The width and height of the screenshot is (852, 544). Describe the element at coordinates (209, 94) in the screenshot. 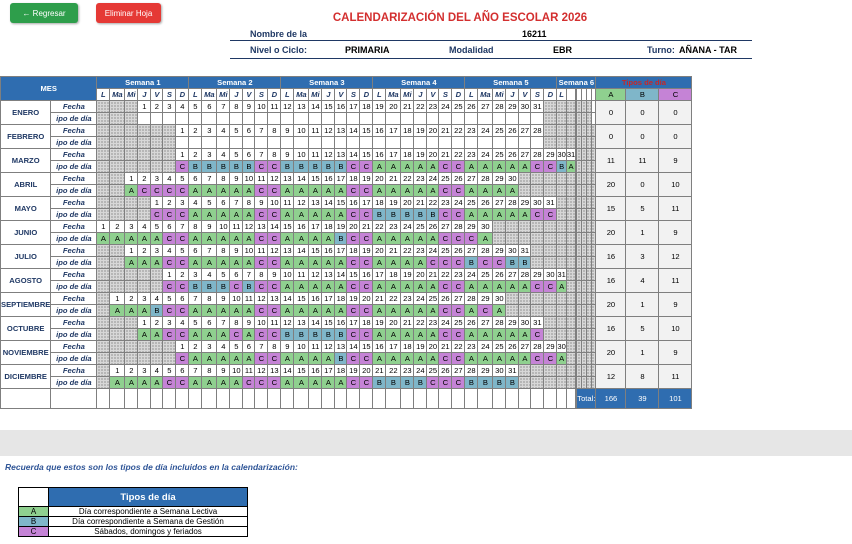

I see `weekday-header: Ma` at that location.